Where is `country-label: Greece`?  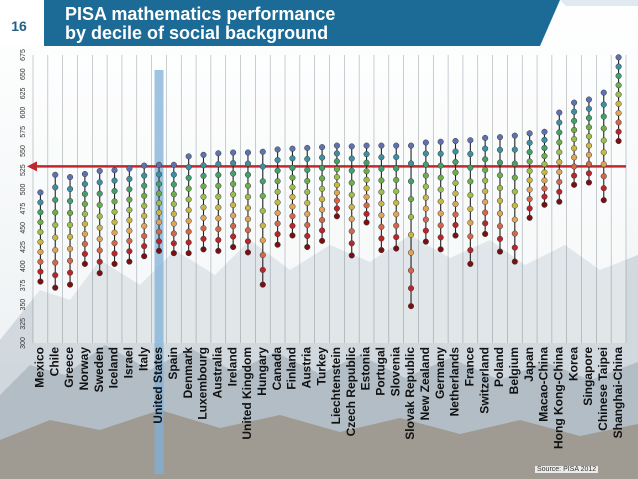 country-label: Greece is located at coordinates (69, 367).